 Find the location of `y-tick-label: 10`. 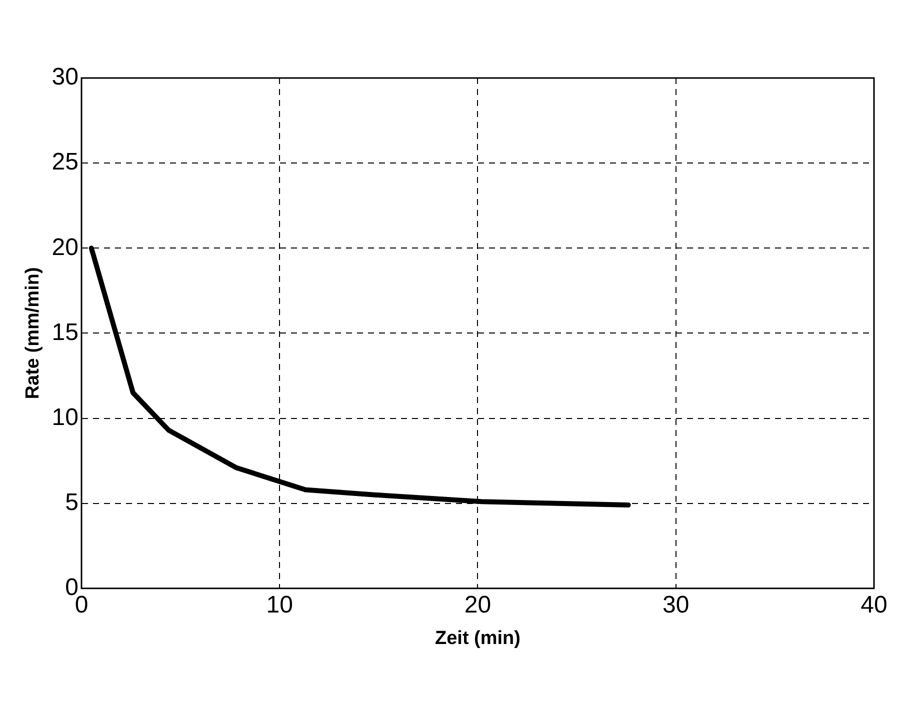

y-tick-label: 10 is located at coordinates (65, 417).